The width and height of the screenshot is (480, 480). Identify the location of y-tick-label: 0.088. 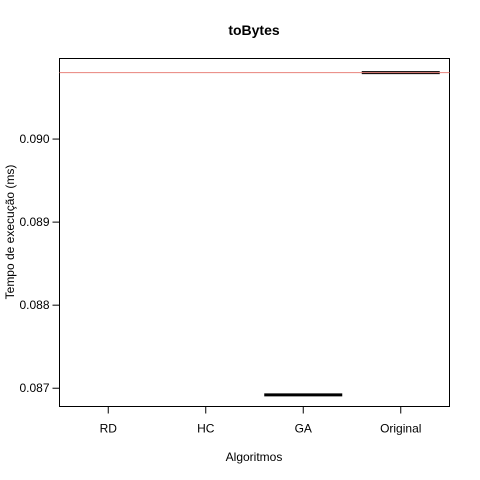
(34, 305).